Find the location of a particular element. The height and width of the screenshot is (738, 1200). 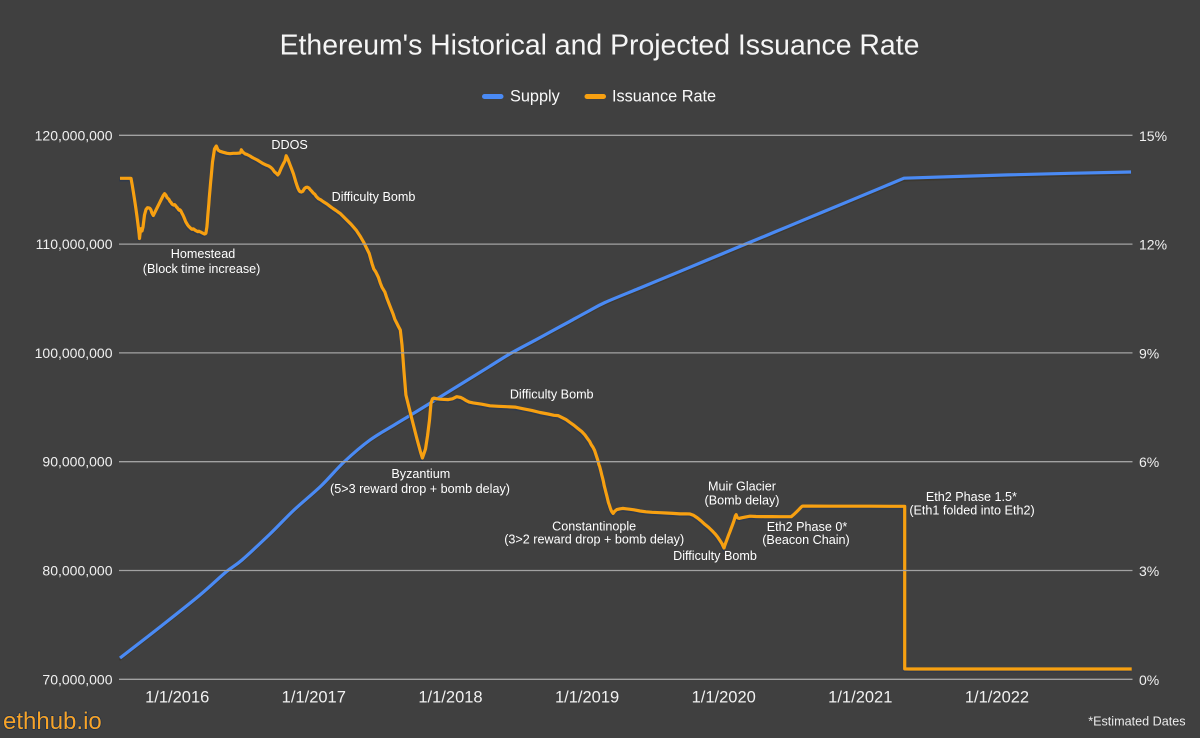

svg-text: 6% is located at coordinates (1149, 462).